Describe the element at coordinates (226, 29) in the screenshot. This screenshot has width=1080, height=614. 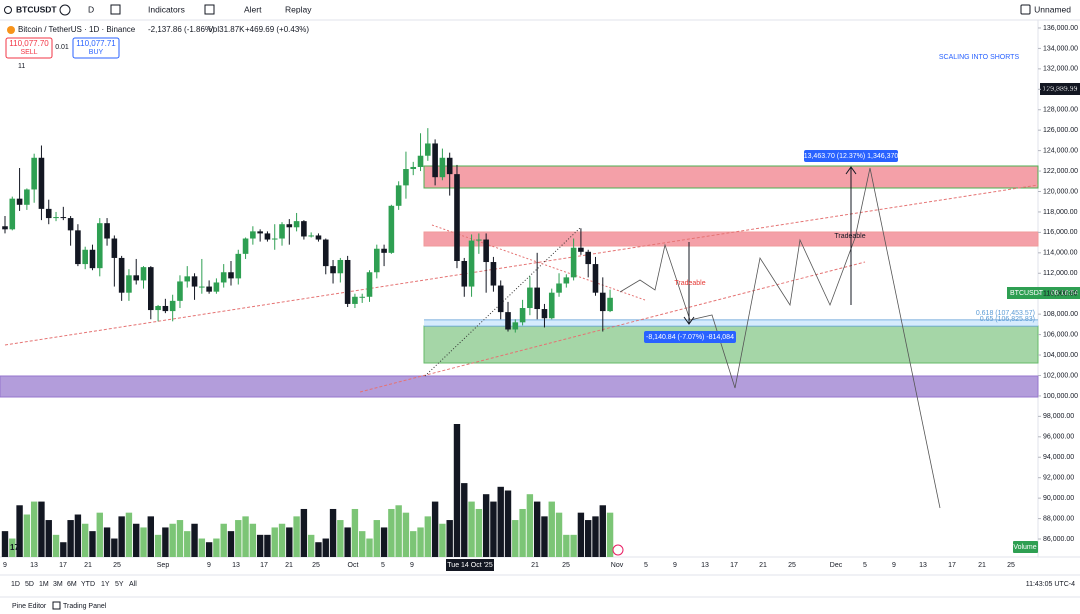
I see `legend-volume: Vol31.87K` at that location.